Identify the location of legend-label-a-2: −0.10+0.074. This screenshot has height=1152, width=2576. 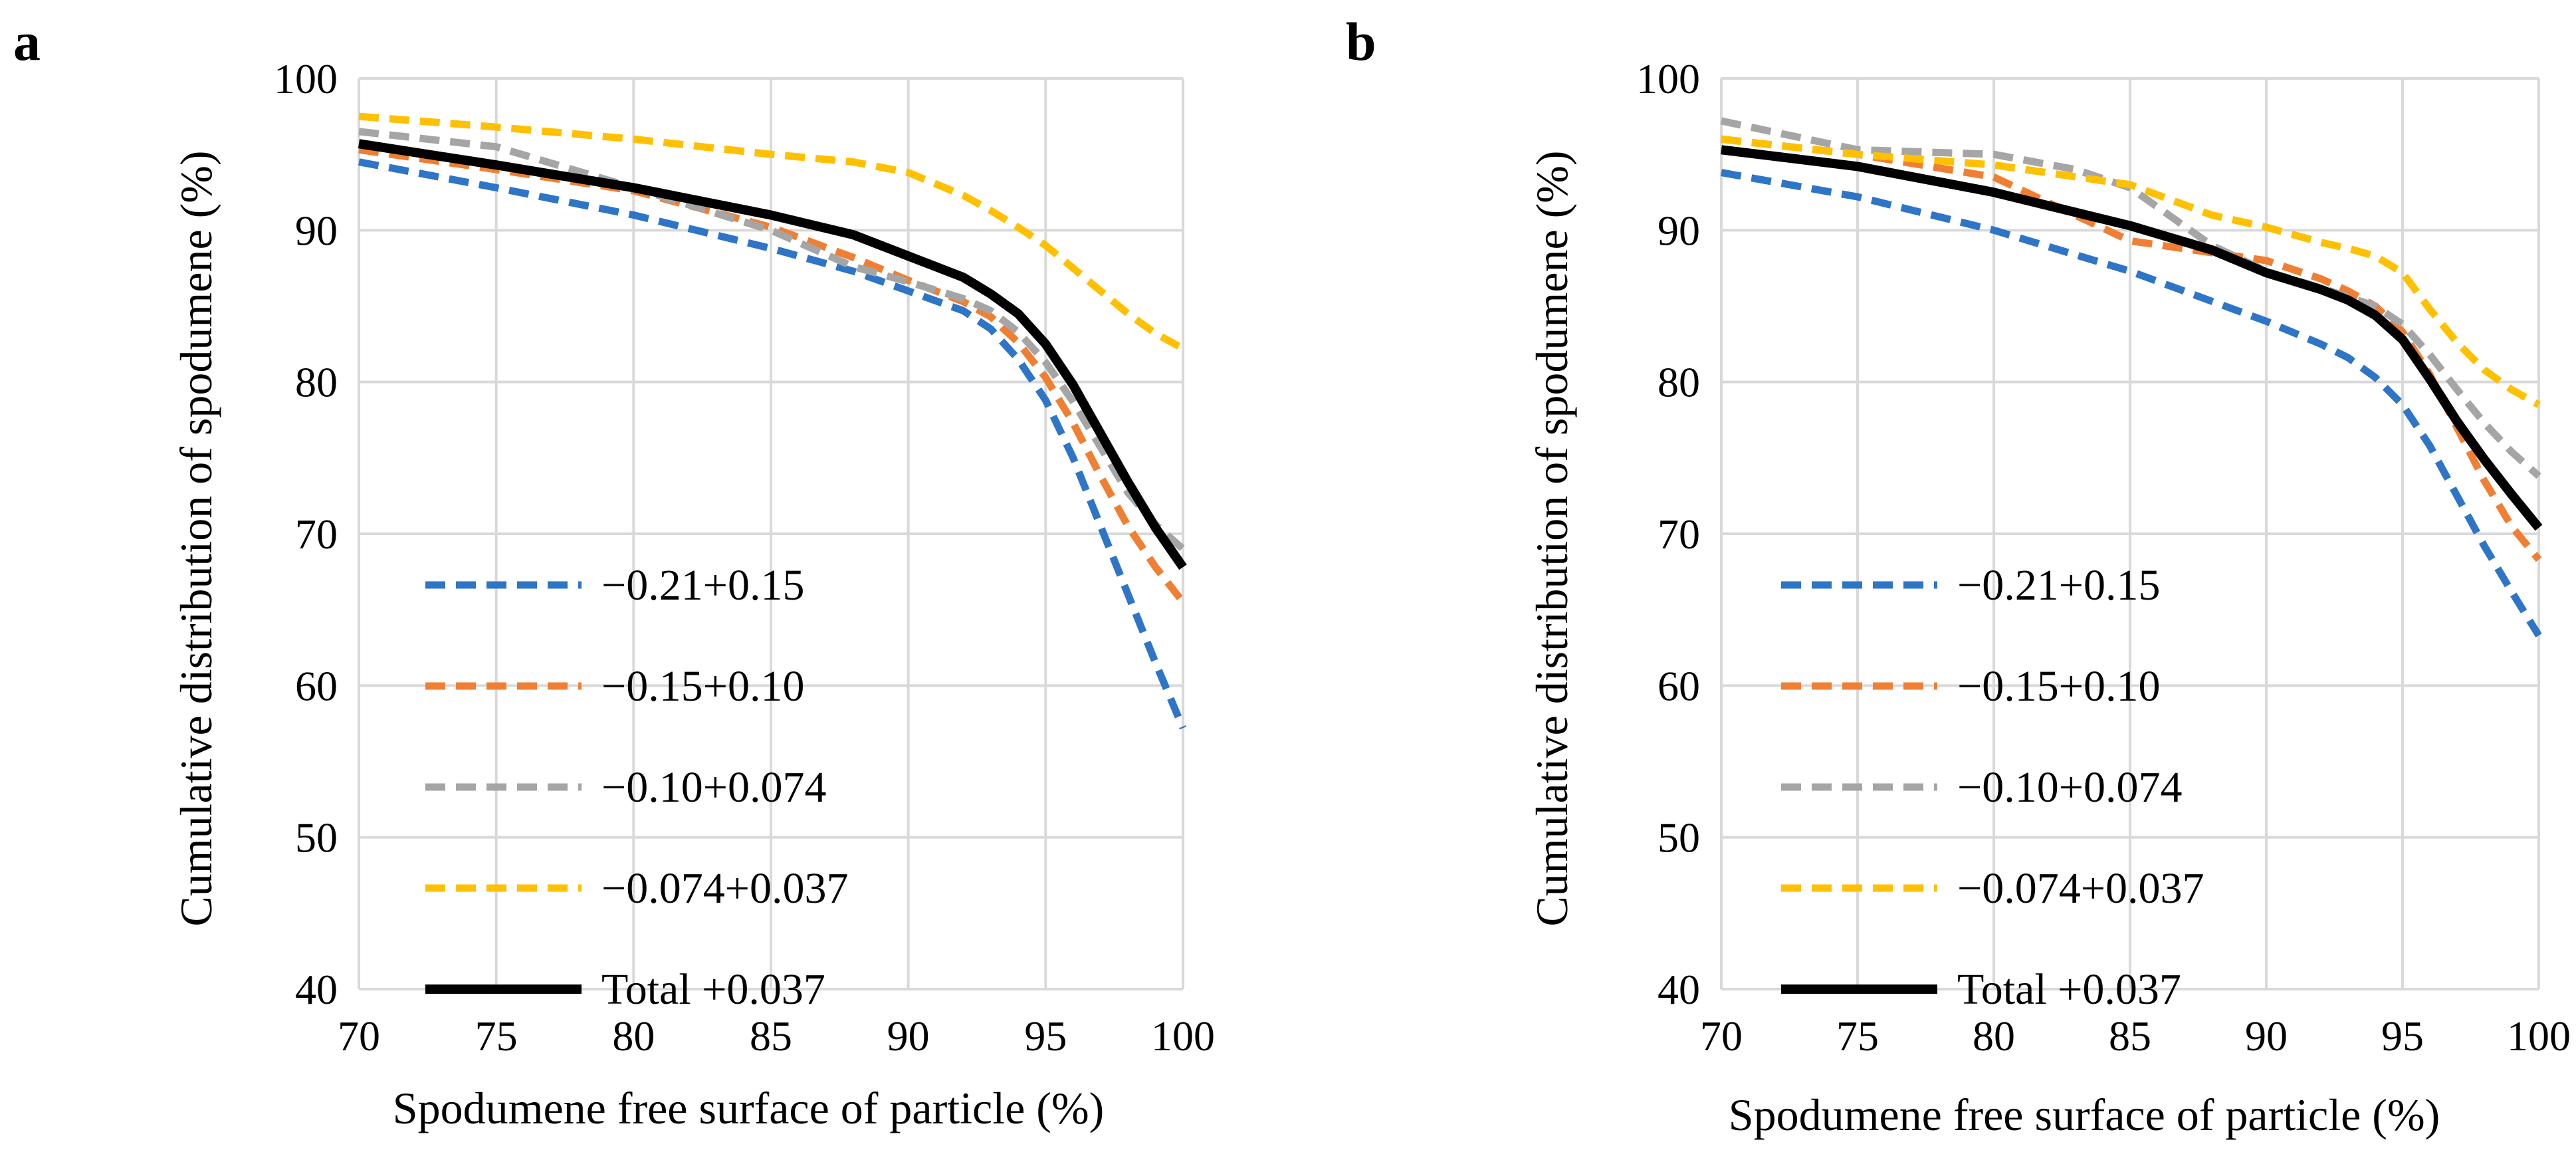
(713, 788).